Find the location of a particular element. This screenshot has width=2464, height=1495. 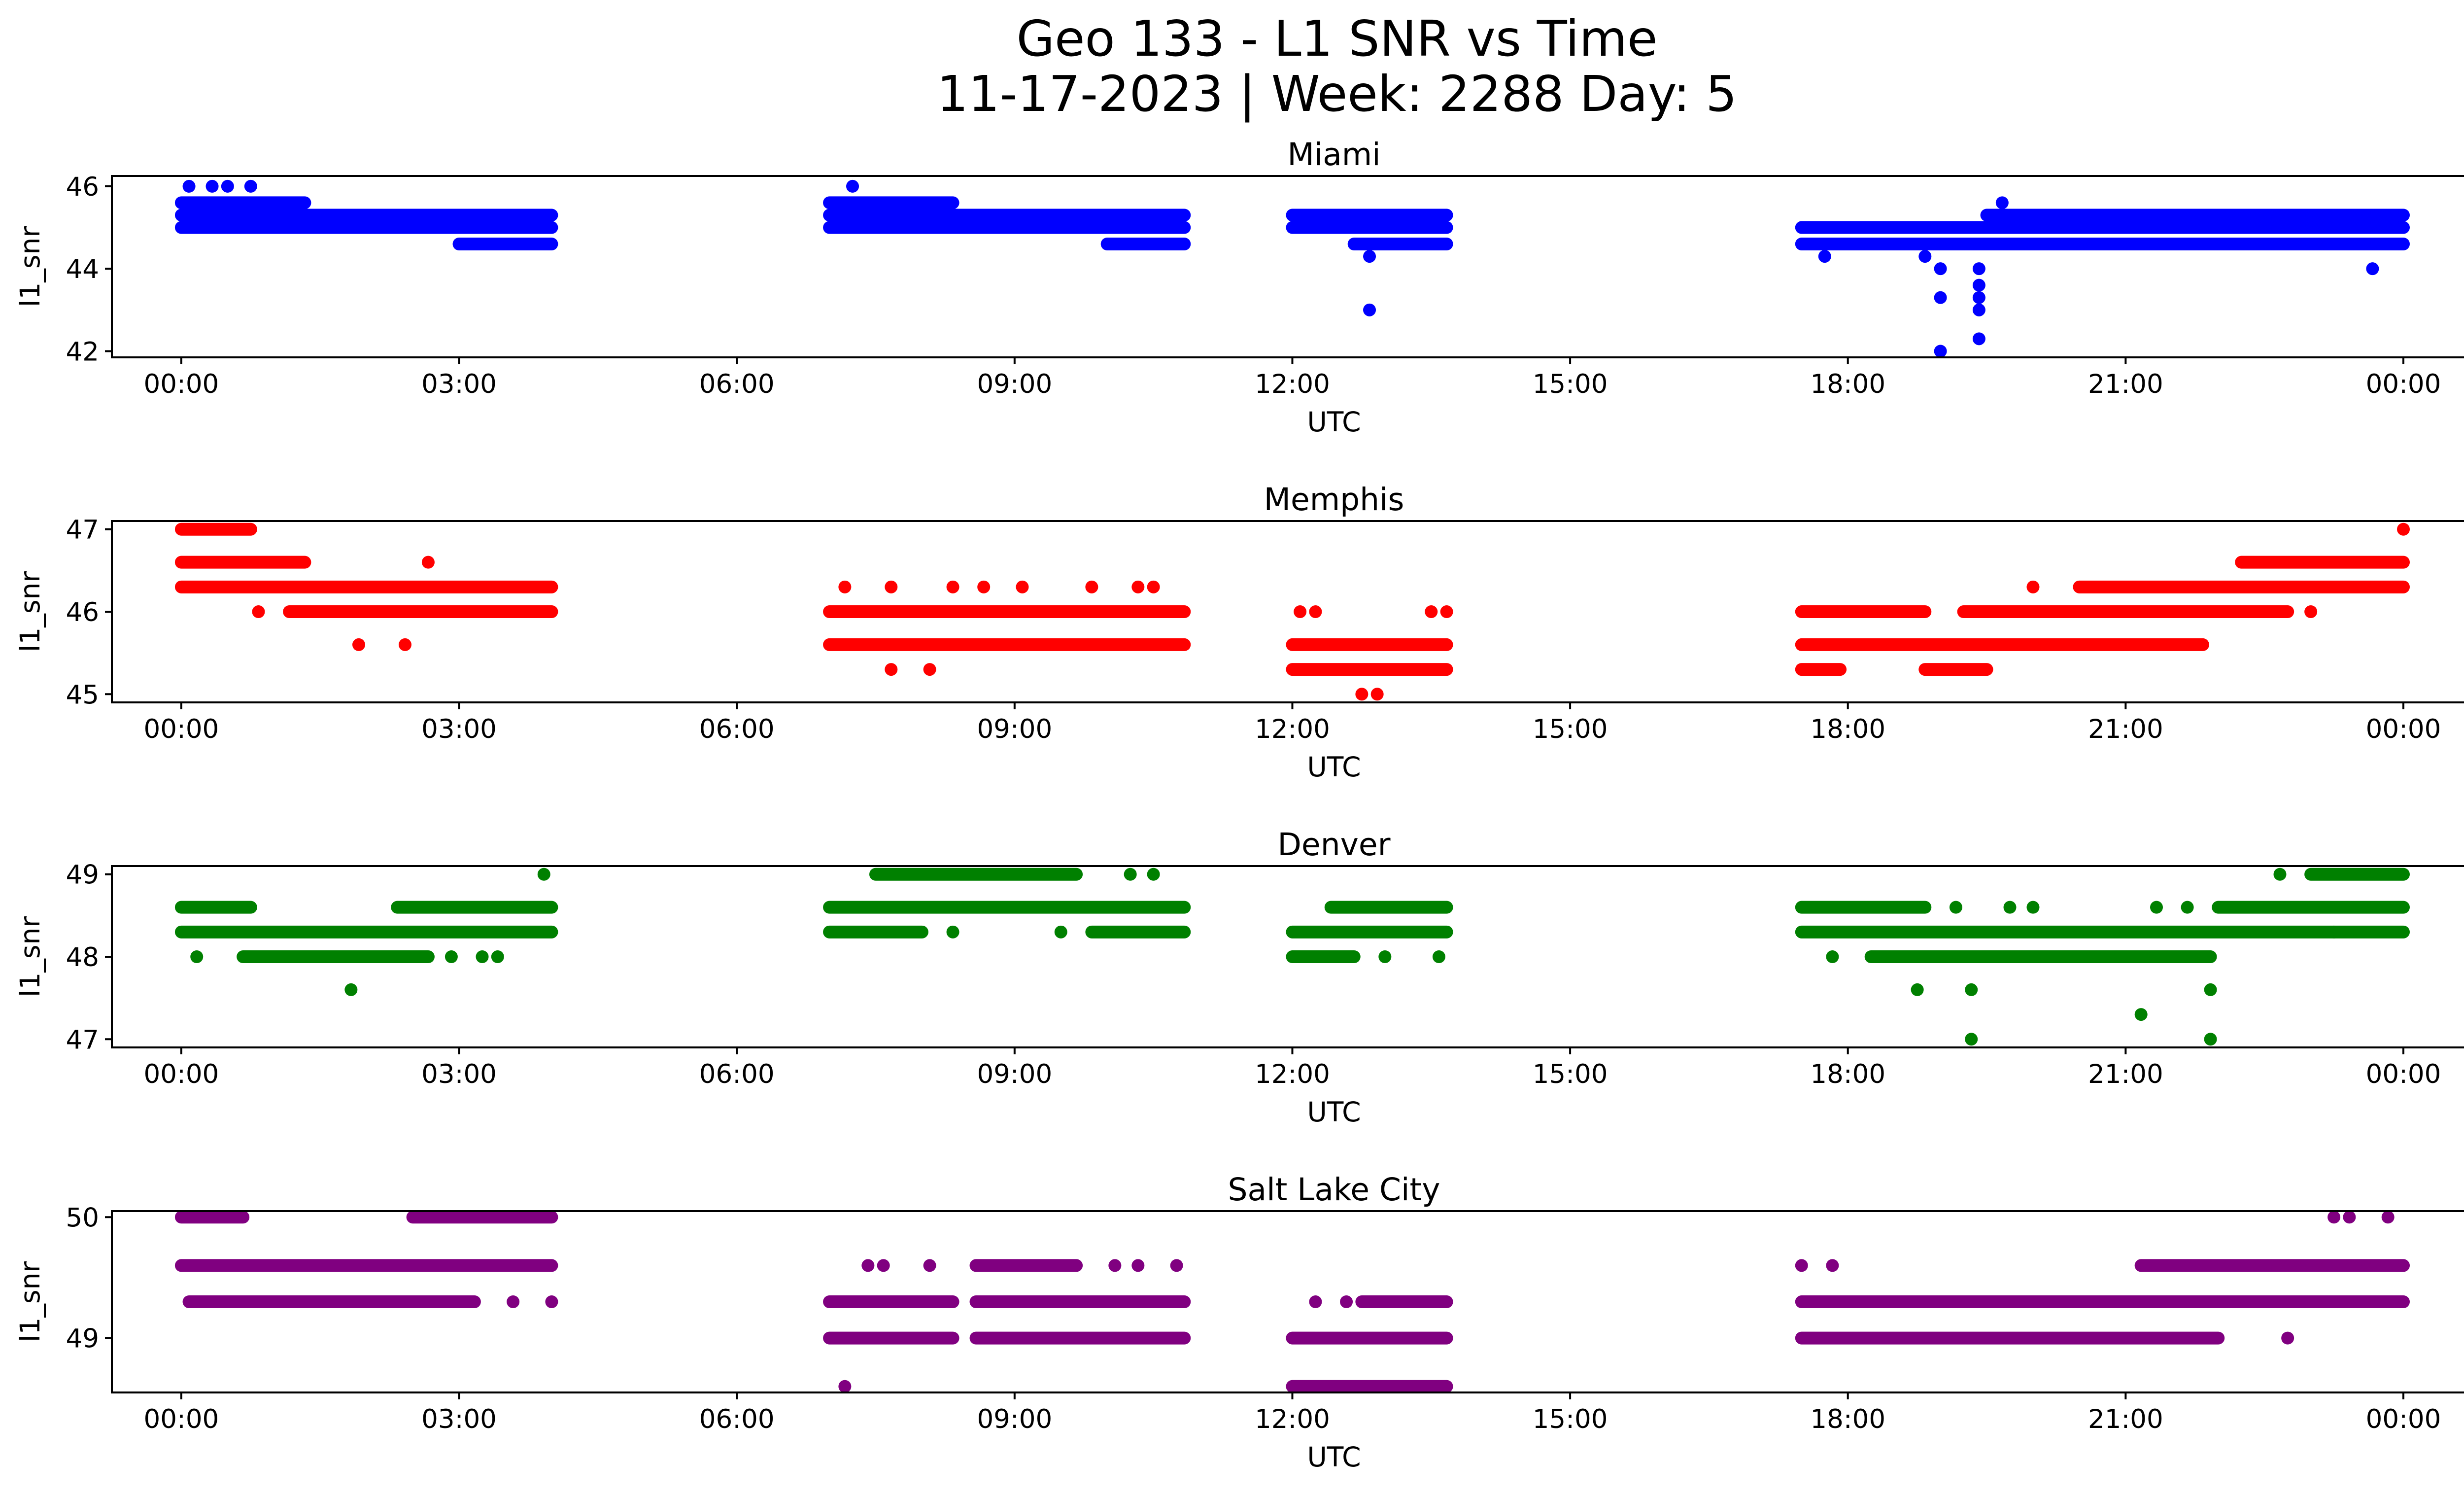

x-axis-label: UTC is located at coordinates (1334, 422).